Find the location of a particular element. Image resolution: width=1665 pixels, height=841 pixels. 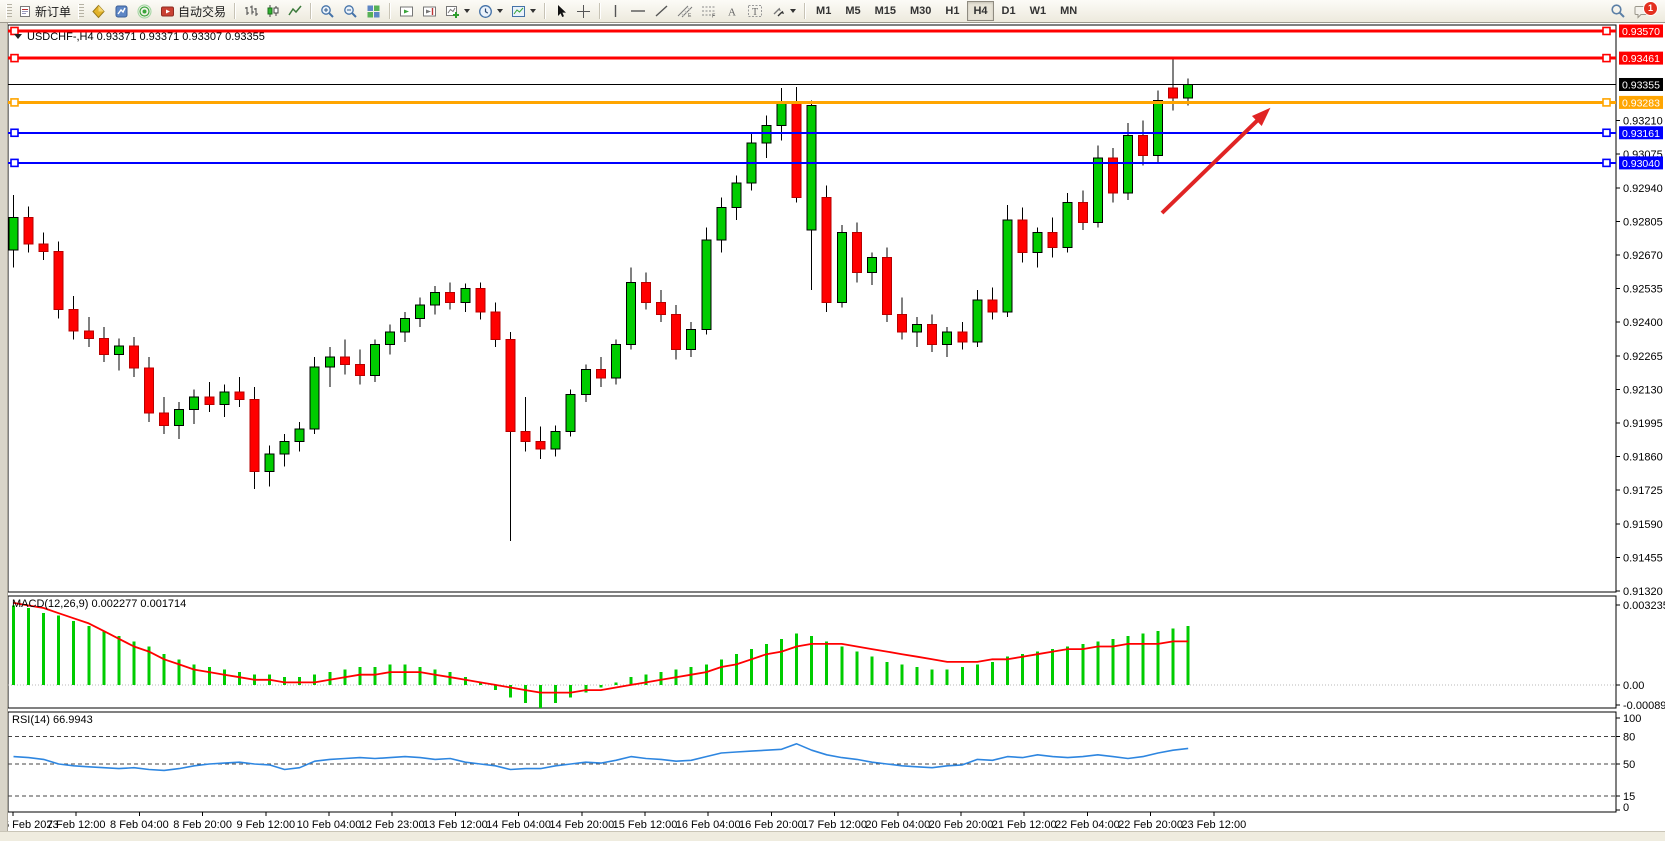

date-label: 16 Feb 04:00 is located at coordinates (708, 825).